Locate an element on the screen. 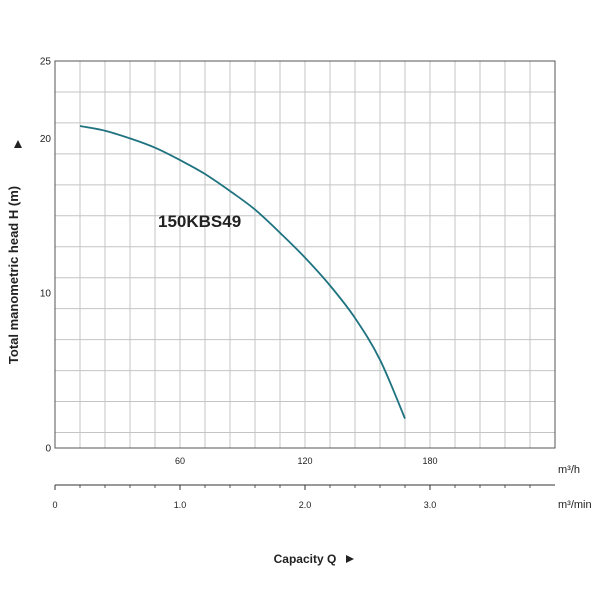 This screenshot has height=600, width=600. x-unit-secondary: m³/min is located at coordinates (575, 505).